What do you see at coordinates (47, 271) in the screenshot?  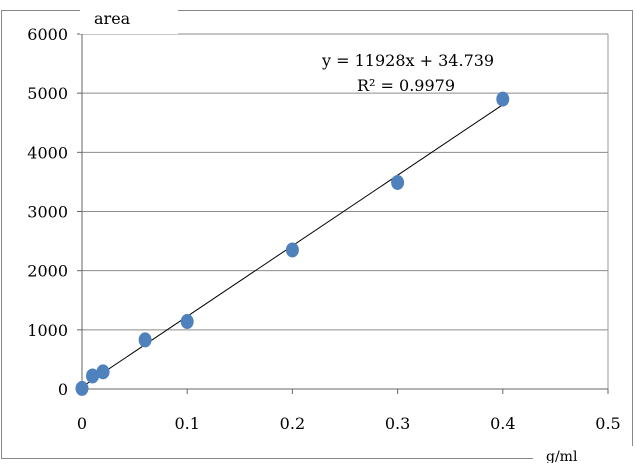 I see `y-tick-label: 2000` at bounding box center [47, 271].